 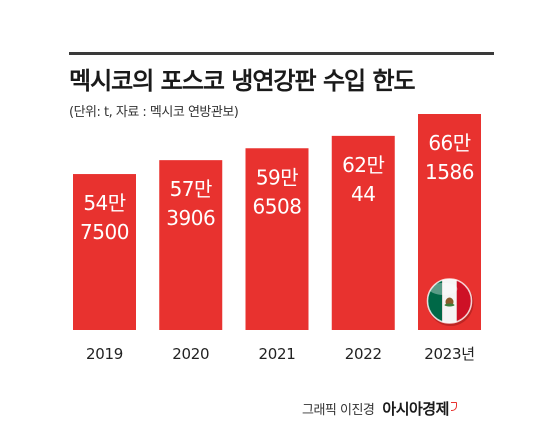 What do you see at coordinates (450, 302) in the screenshot?
I see `mexico-flag-icon` at bounding box center [450, 302].